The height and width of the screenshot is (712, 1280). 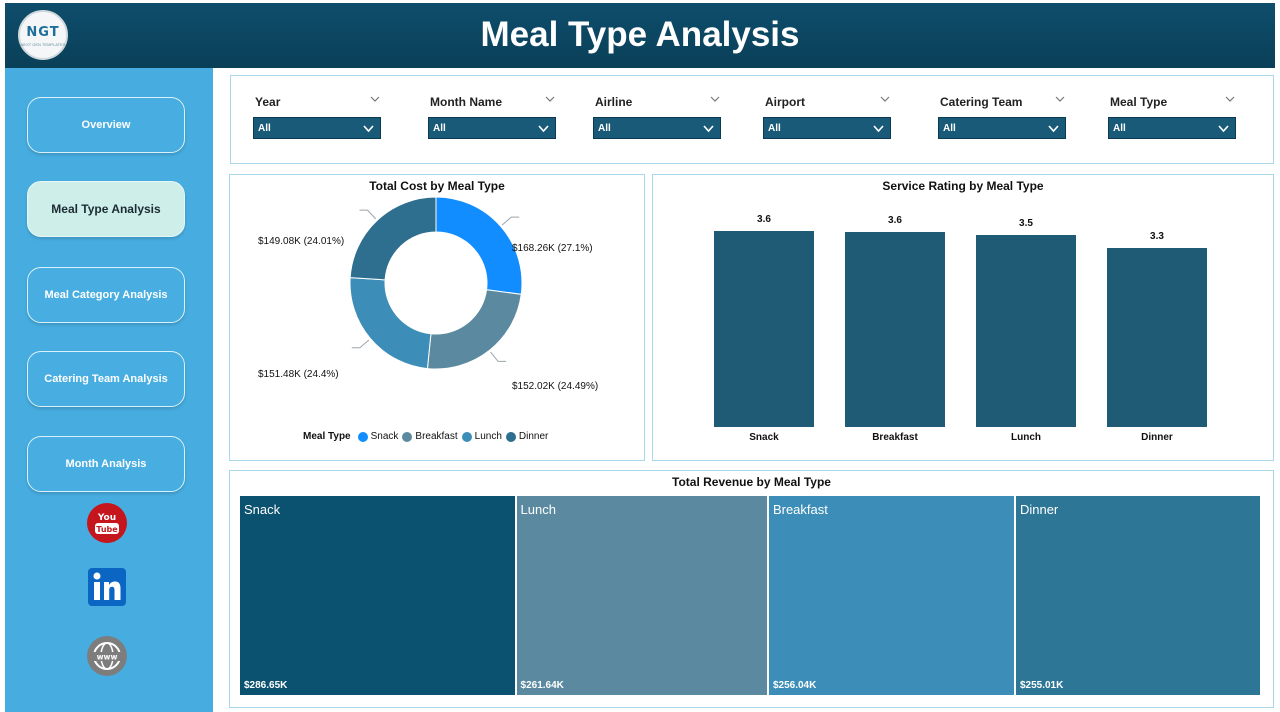 What do you see at coordinates (555, 386) in the screenshot?
I see `data-label-breakfast: $152.02K (24.49%)` at bounding box center [555, 386].